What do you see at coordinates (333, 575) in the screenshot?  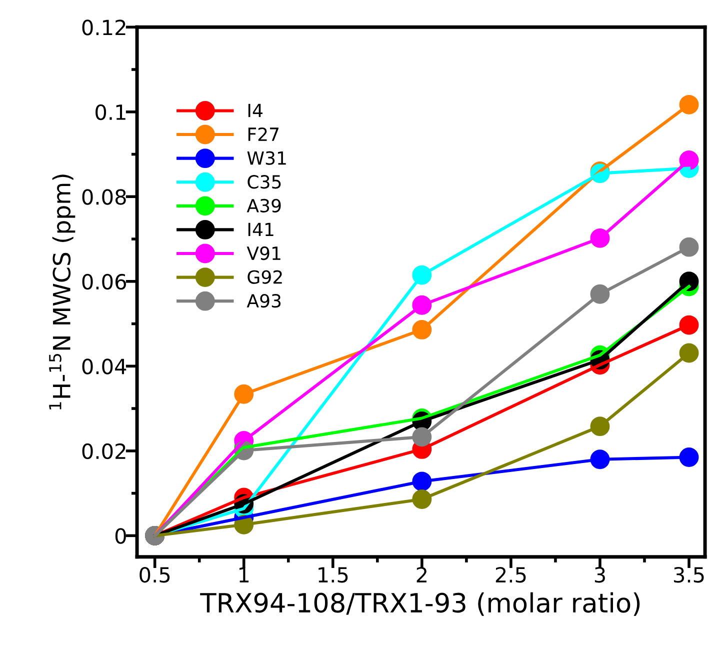 I see `x-tick-label: 1.5` at bounding box center [333, 575].